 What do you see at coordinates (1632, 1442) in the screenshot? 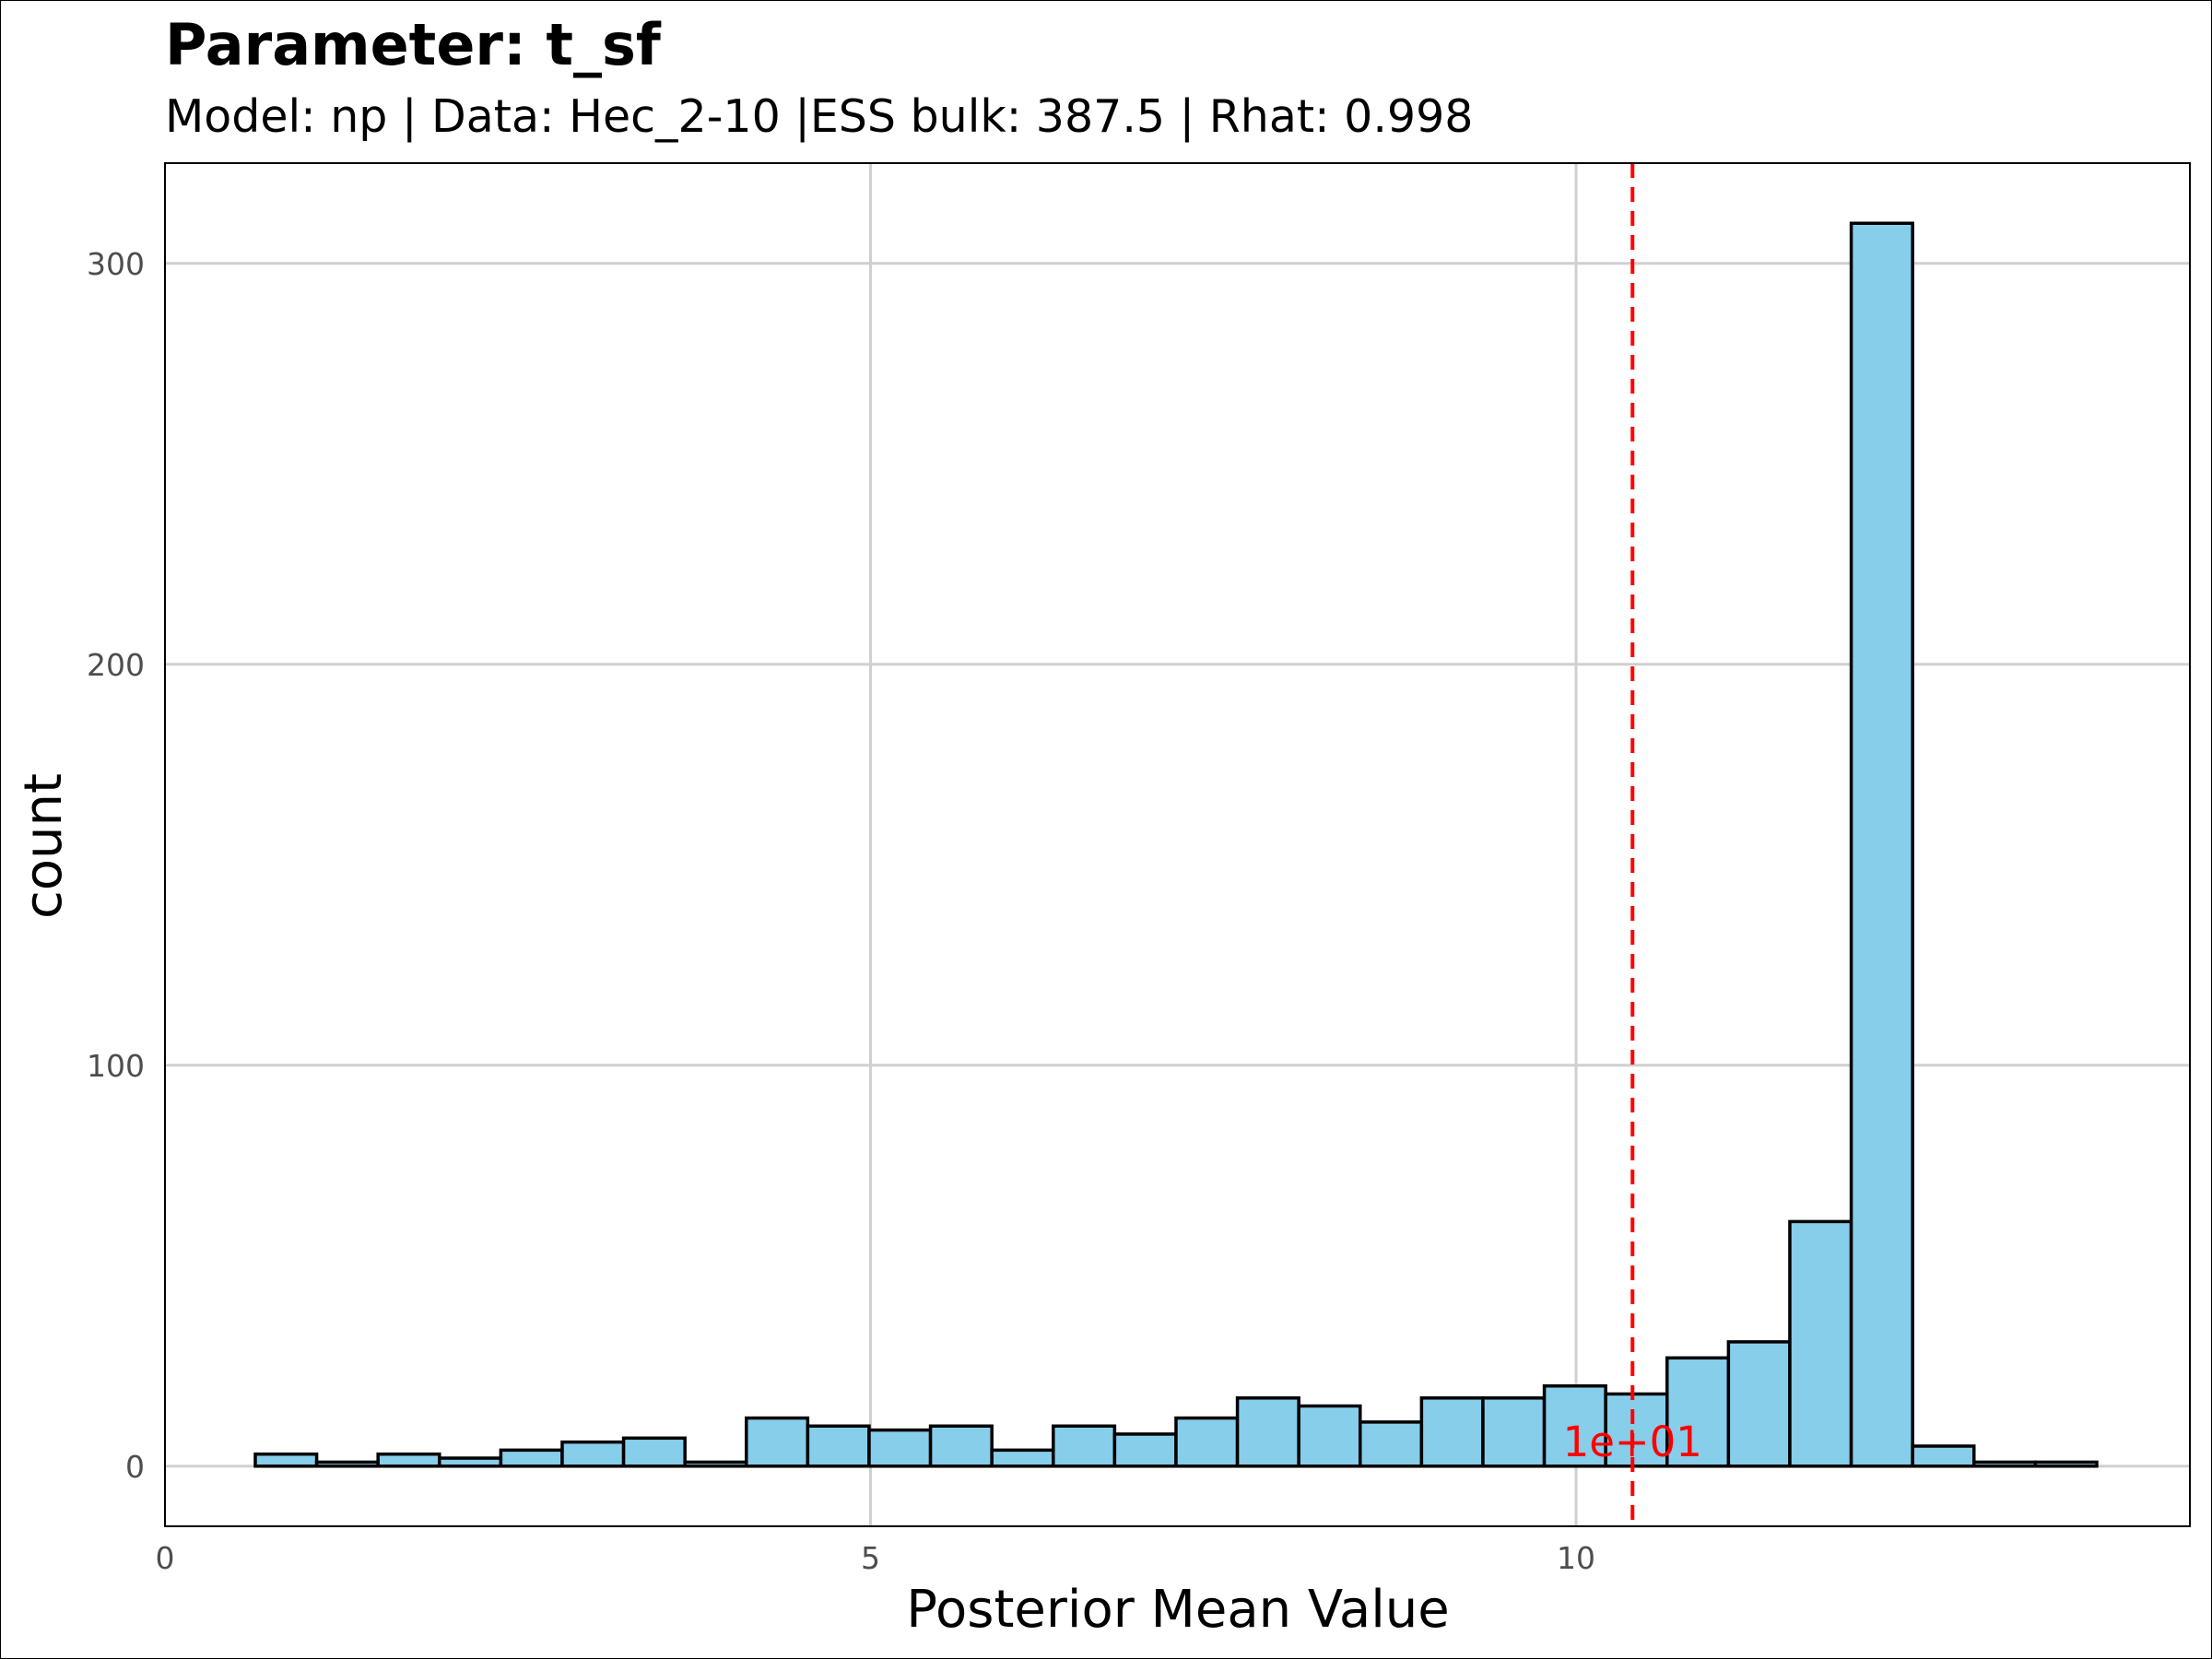
I see `reference-line-label: 1e+01` at bounding box center [1632, 1442].